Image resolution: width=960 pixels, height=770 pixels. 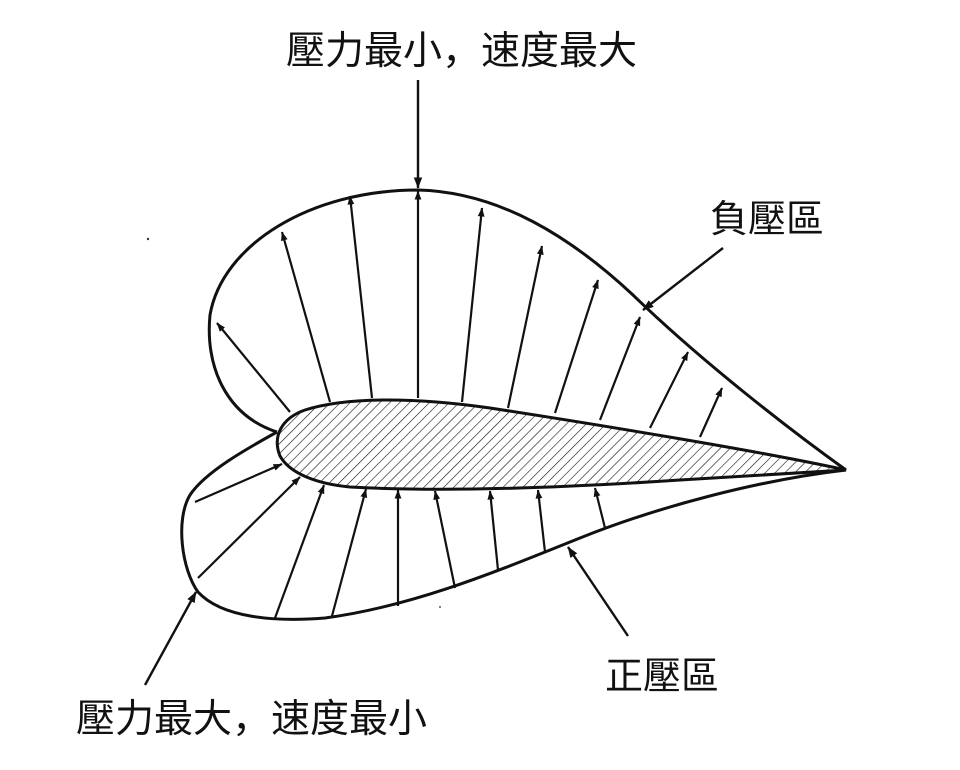 What do you see at coordinates (400, 540) in the screenshot?
I see `pressure-arrows` at bounding box center [400, 540].